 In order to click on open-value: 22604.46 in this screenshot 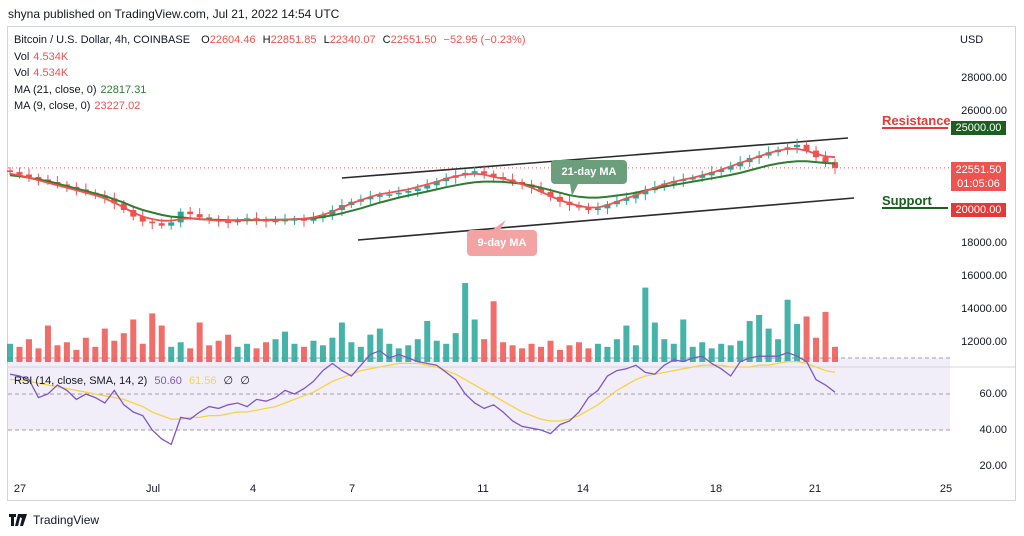, I will do `click(232, 40)`.